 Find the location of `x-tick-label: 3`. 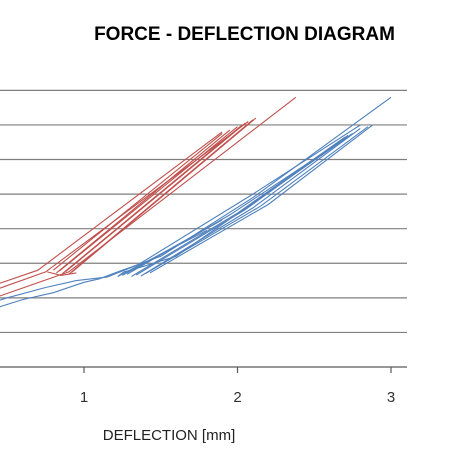

x-tick-label: 3 is located at coordinates (391, 397).